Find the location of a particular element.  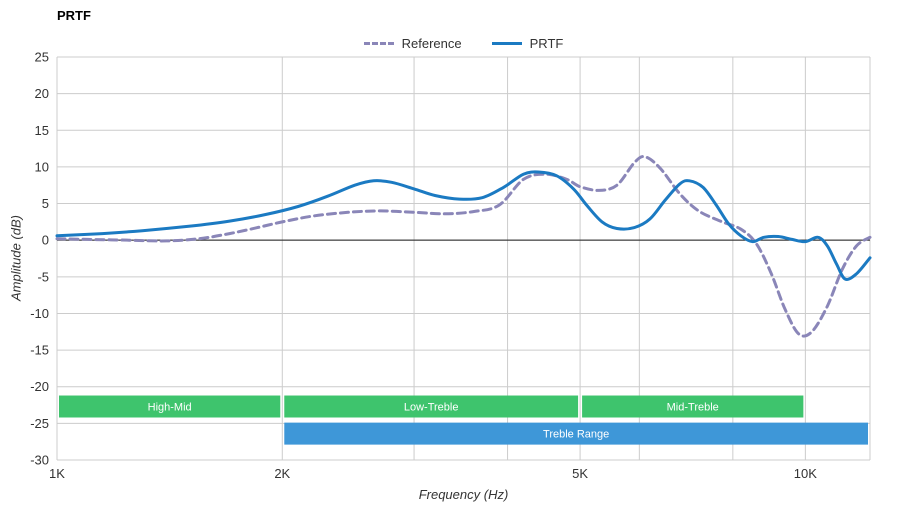

y-tick-label: -30 is located at coordinates (39, 460).